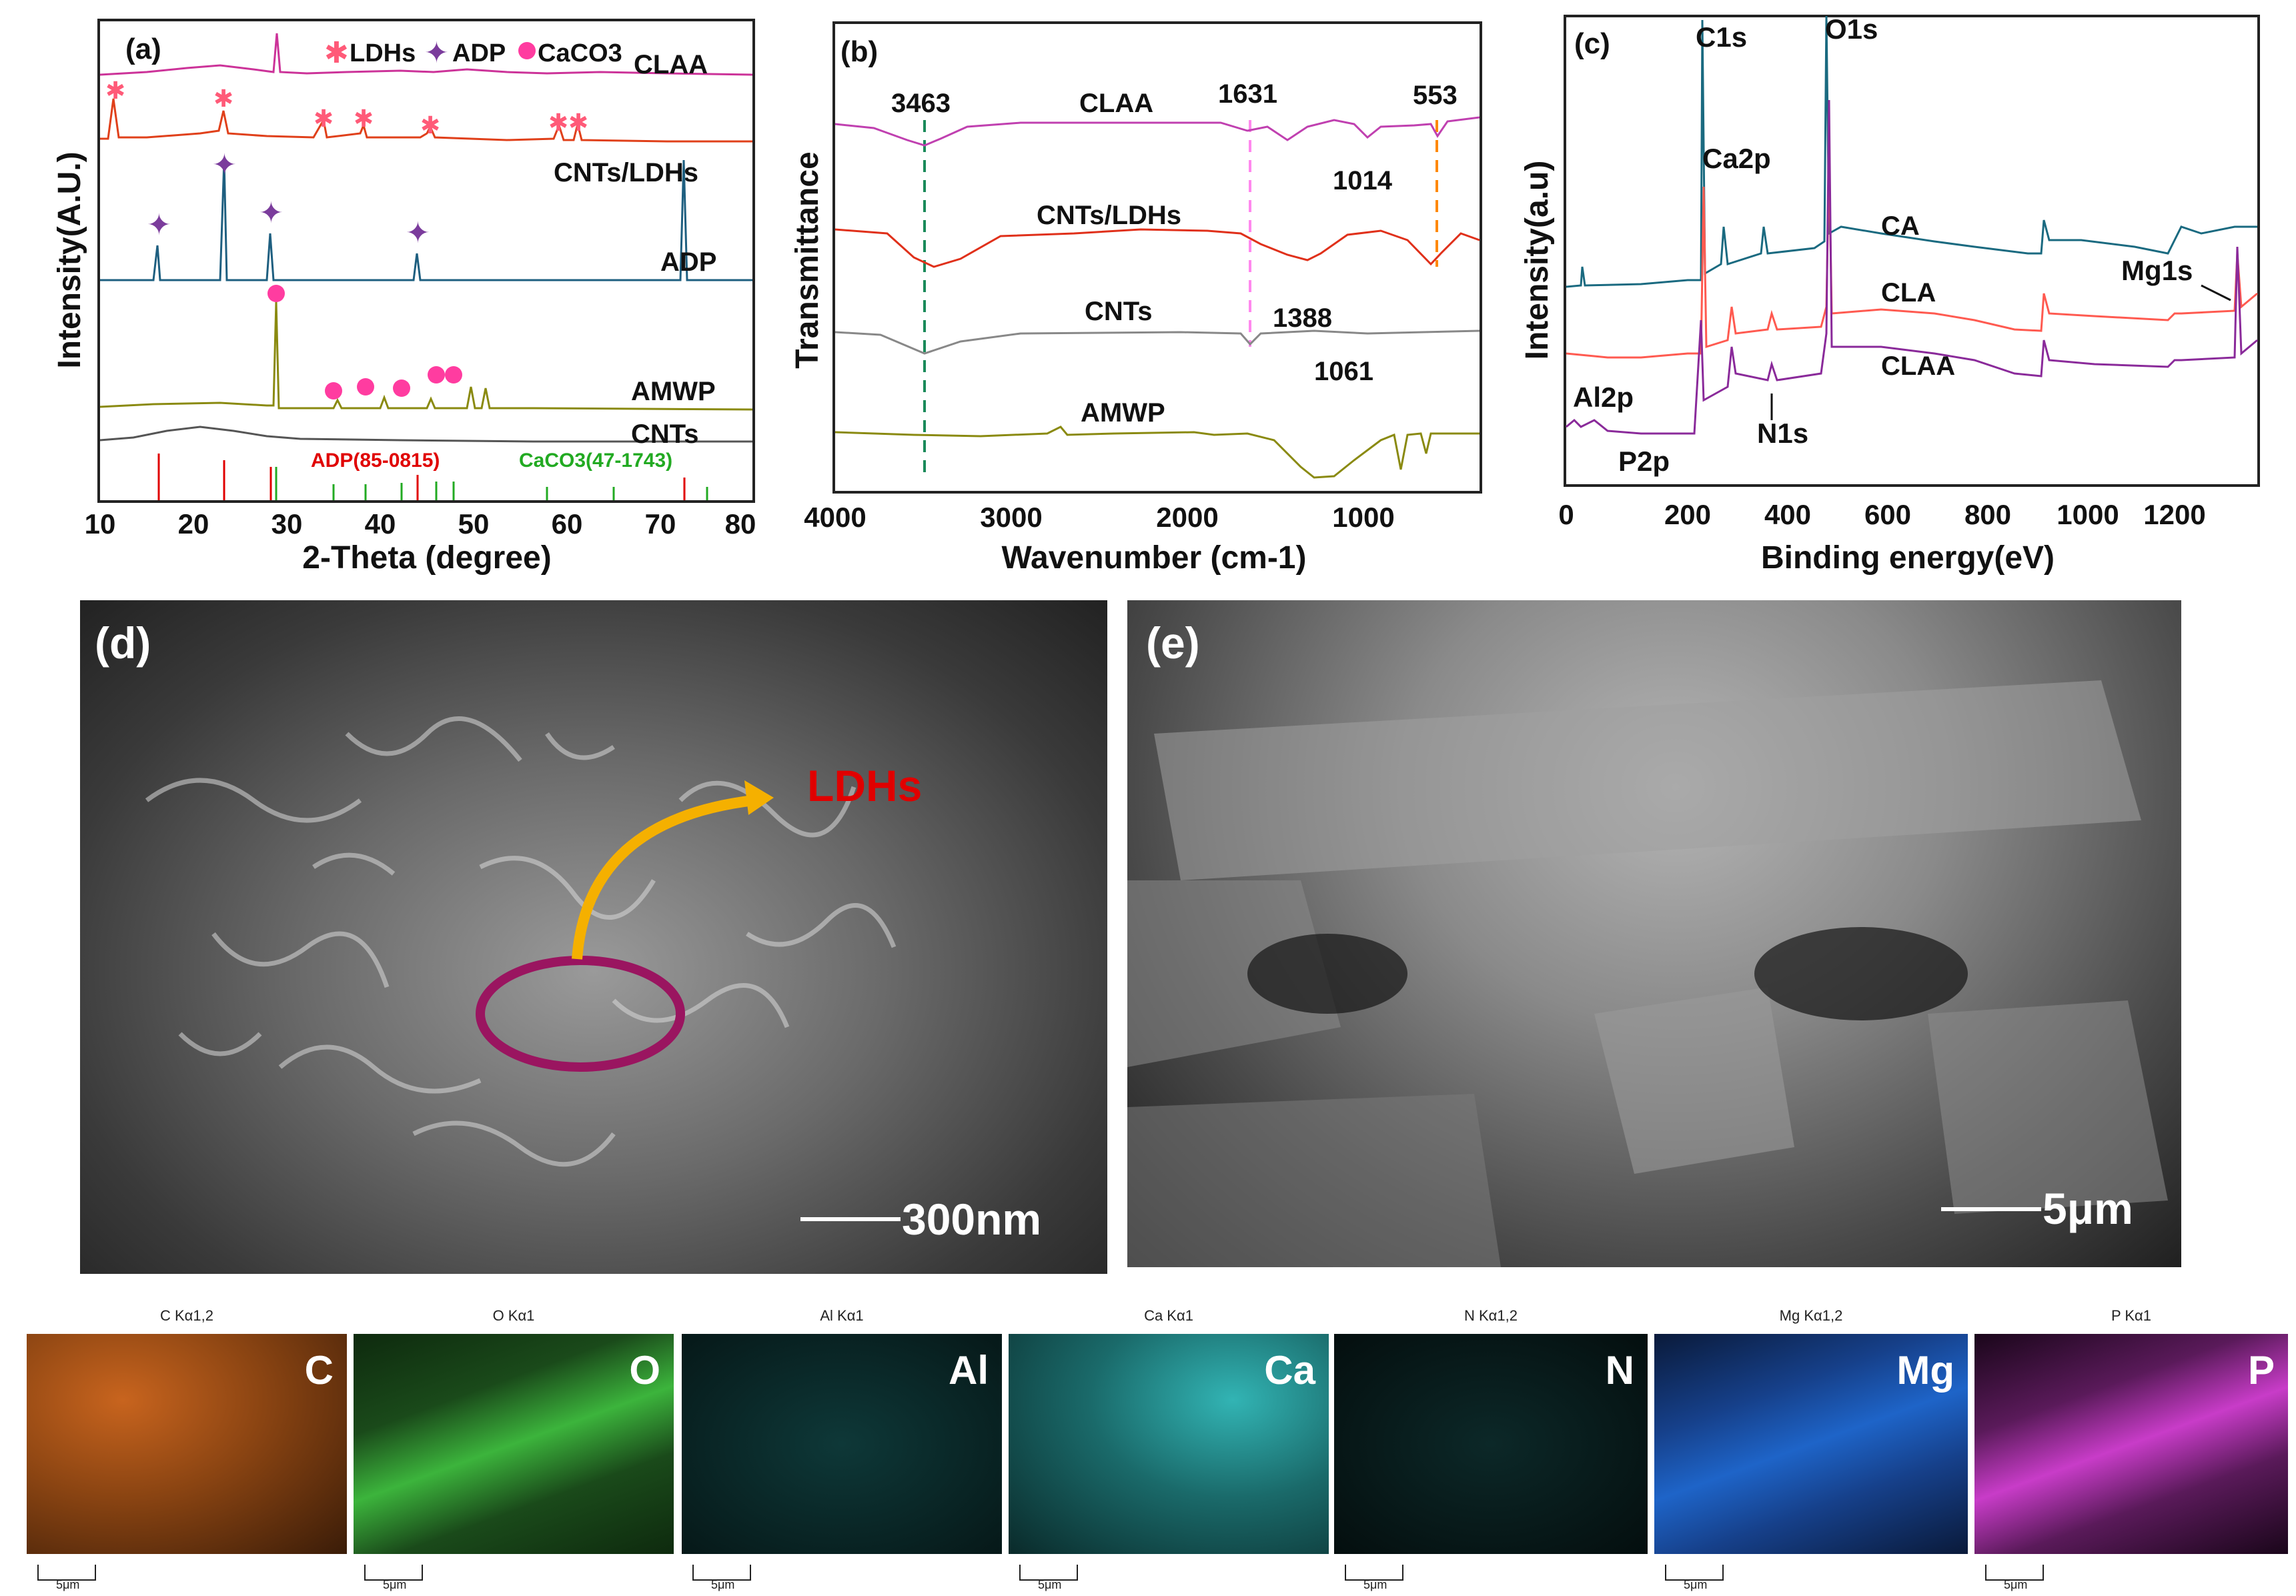 The width and height of the screenshot is (2296, 1596). Describe the element at coordinates (1644, 461) in the screenshot. I see `xps-peak-p2p: P2p` at that location.